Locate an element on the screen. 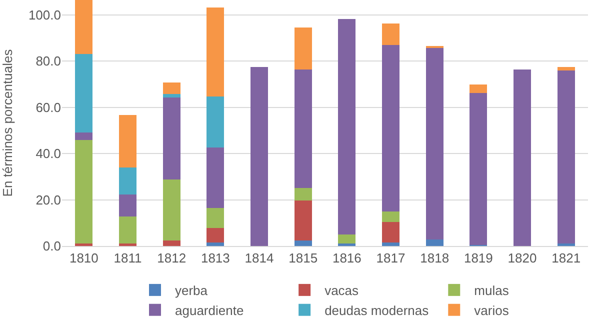 The height and width of the screenshot is (325, 600). x-tick-label: 1820 is located at coordinates (522, 258).